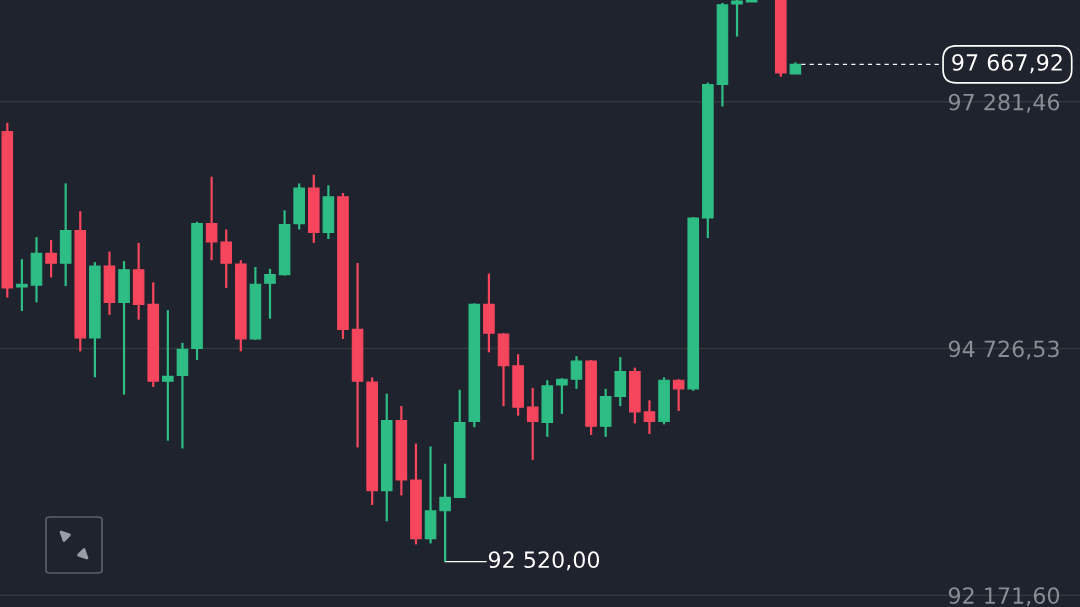 The width and height of the screenshot is (1080, 607). Describe the element at coordinates (1007, 64) in the screenshot. I see `ref-line-label: 97 667,92` at that location.